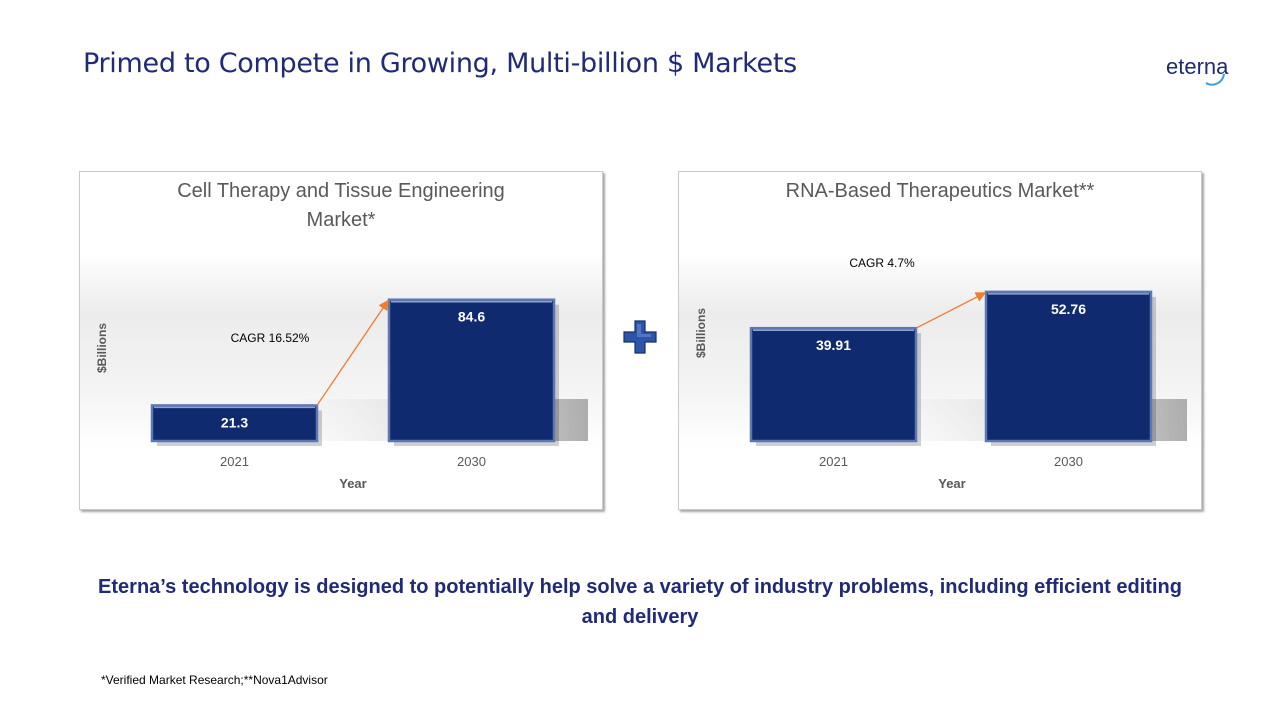  What do you see at coordinates (640, 337) in the screenshot?
I see `plus-icon` at bounding box center [640, 337].